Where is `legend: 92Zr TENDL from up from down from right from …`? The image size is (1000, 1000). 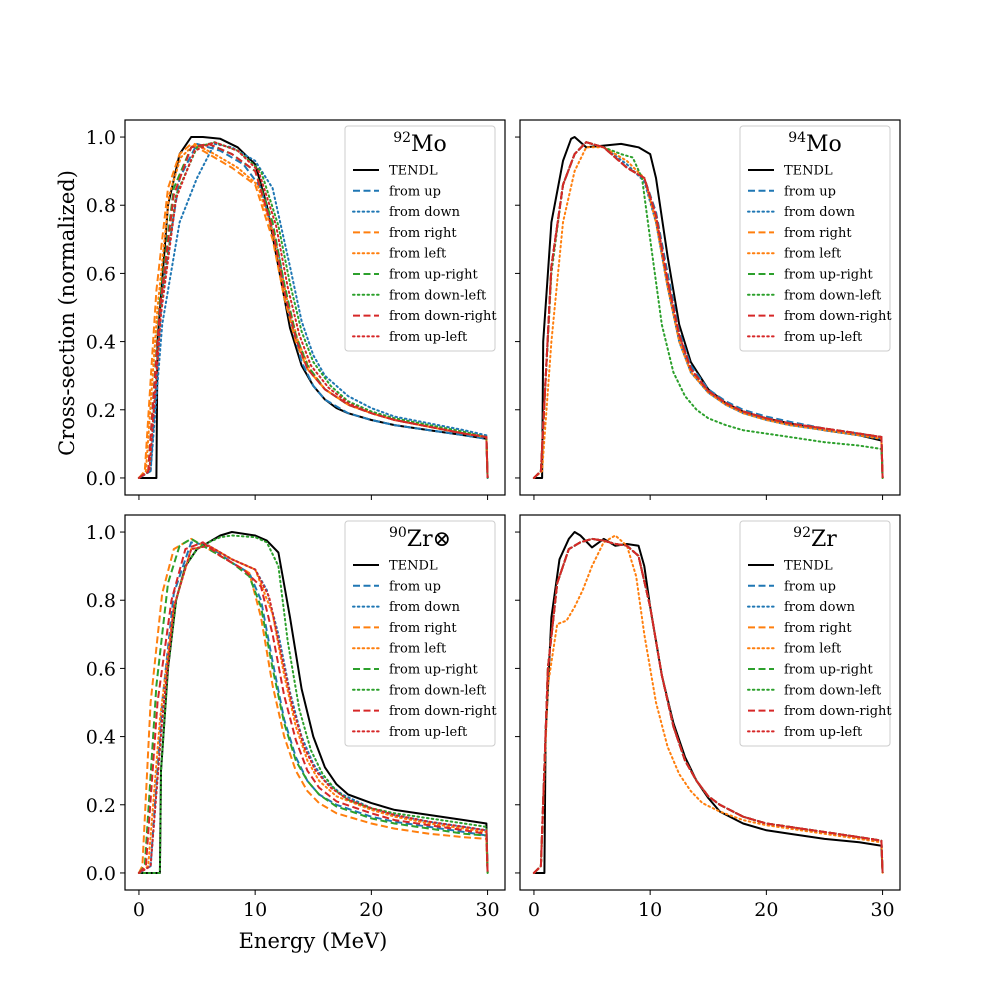 legend: 92Zr TENDL from up from down from right from … is located at coordinates (815, 633).